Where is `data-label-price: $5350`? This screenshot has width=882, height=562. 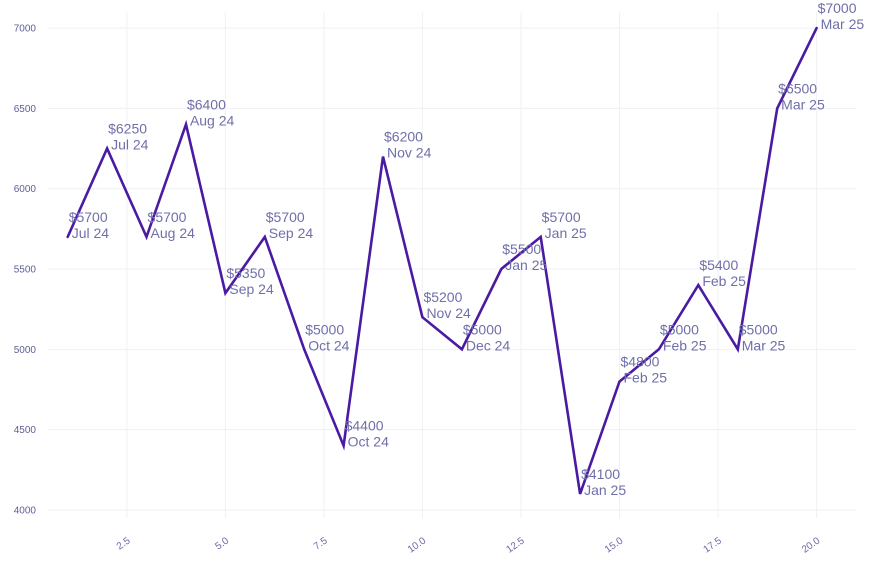
data-label-price: $5350 is located at coordinates (245, 273).